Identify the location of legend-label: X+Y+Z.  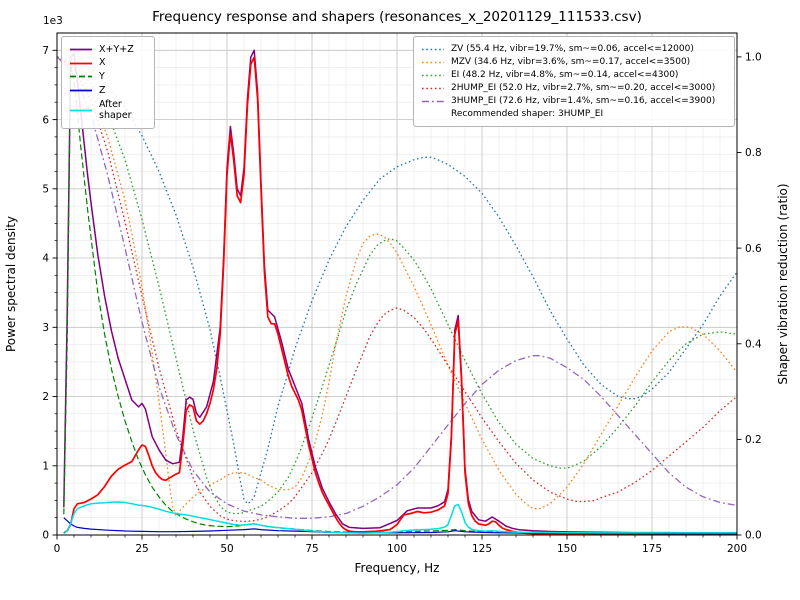
(116, 49).